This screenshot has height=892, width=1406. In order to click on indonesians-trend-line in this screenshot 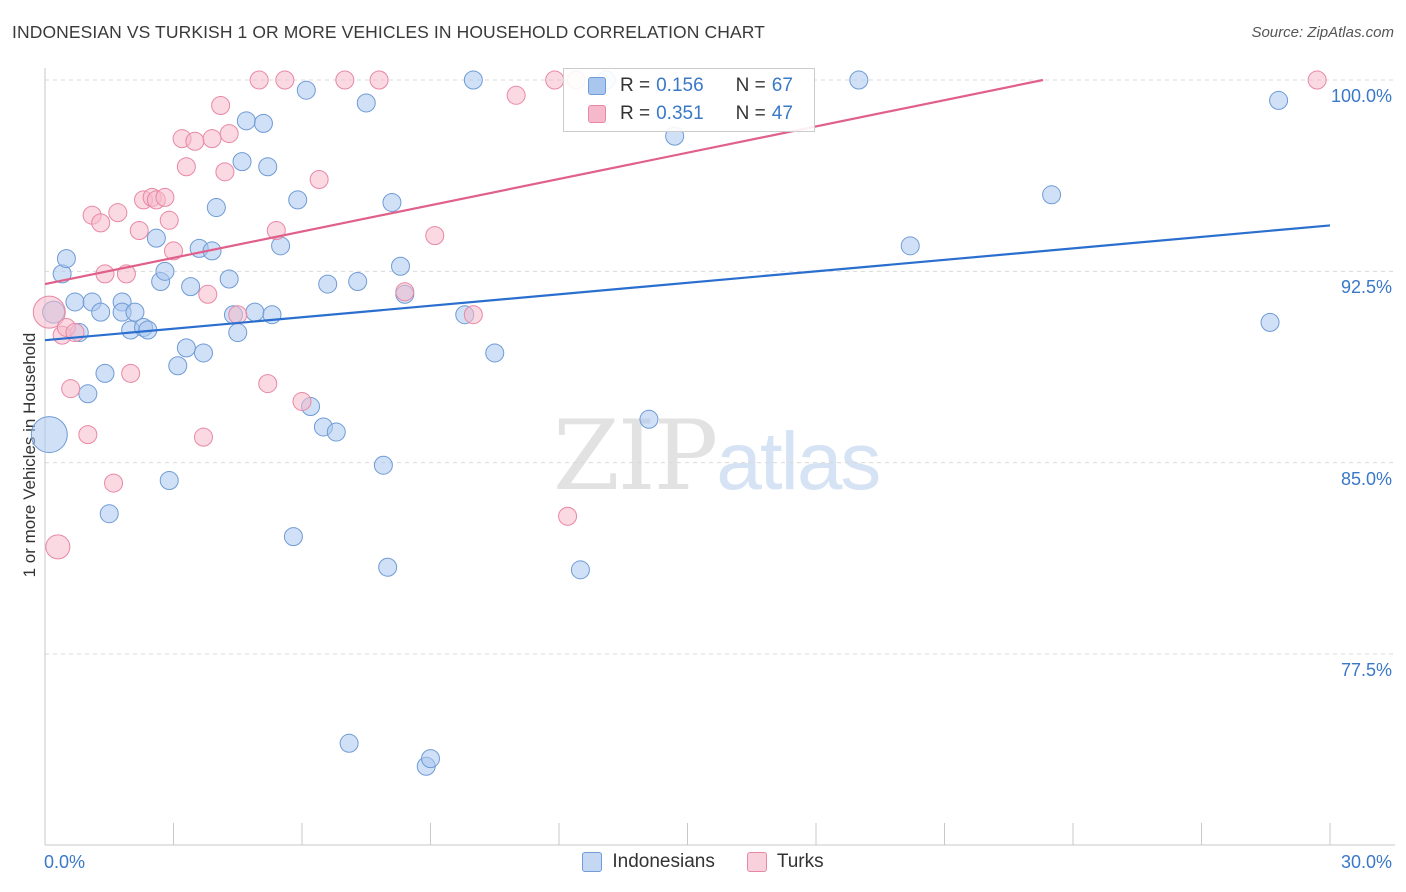, I will do `click(687, 283)`.